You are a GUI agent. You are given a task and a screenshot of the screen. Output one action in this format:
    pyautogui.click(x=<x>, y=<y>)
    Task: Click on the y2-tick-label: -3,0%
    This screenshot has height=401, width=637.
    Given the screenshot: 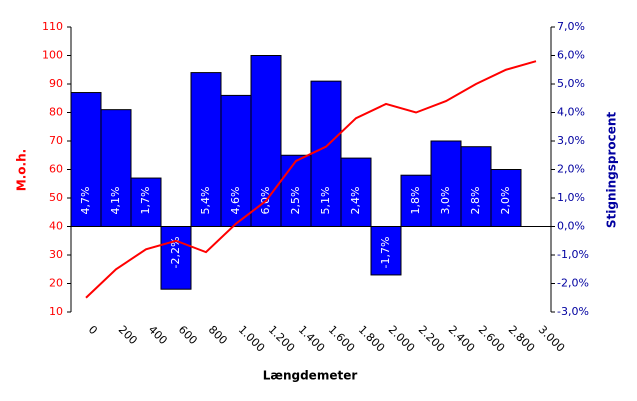 What is the action you would take?
    pyautogui.click(x=573, y=311)
    